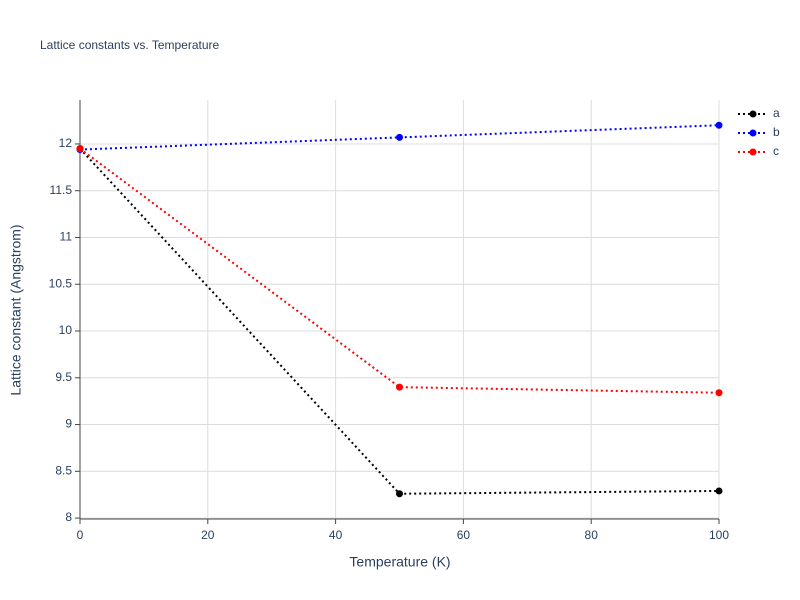  I want to click on y-tick-label: 8.5, so click(63, 470).